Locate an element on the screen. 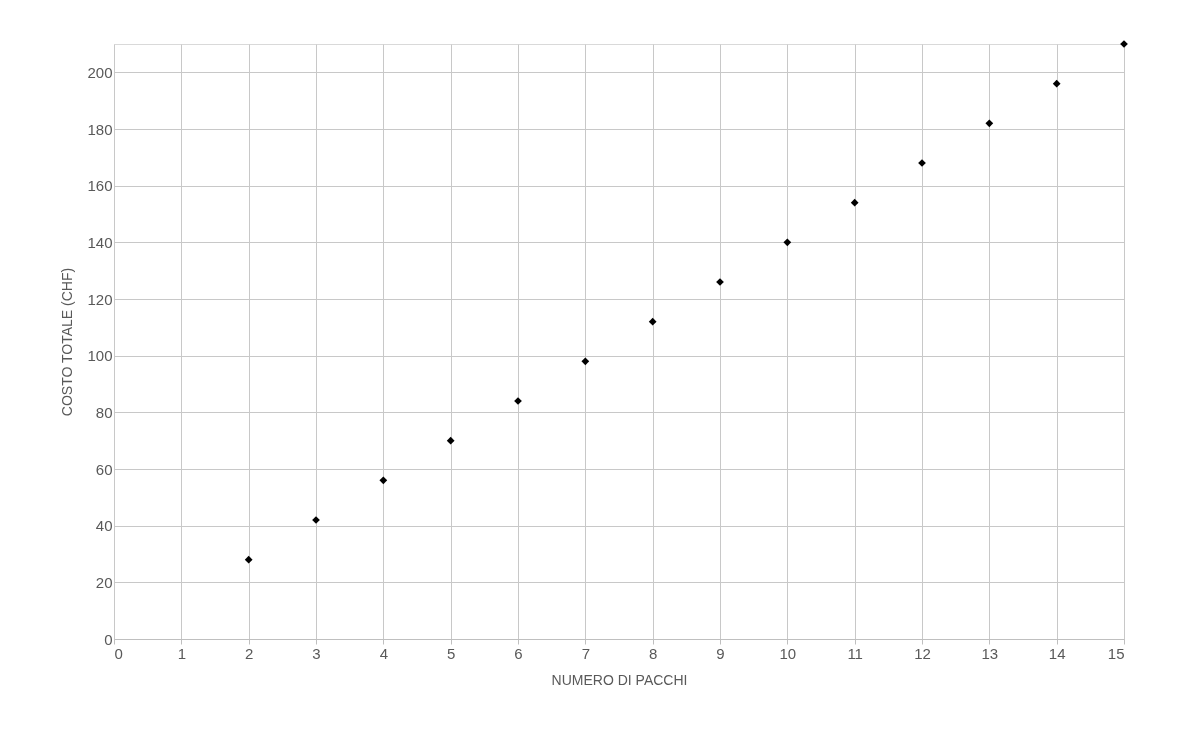  y-axis-title: COSTO TOTALE (CHF) is located at coordinates (67, 342).